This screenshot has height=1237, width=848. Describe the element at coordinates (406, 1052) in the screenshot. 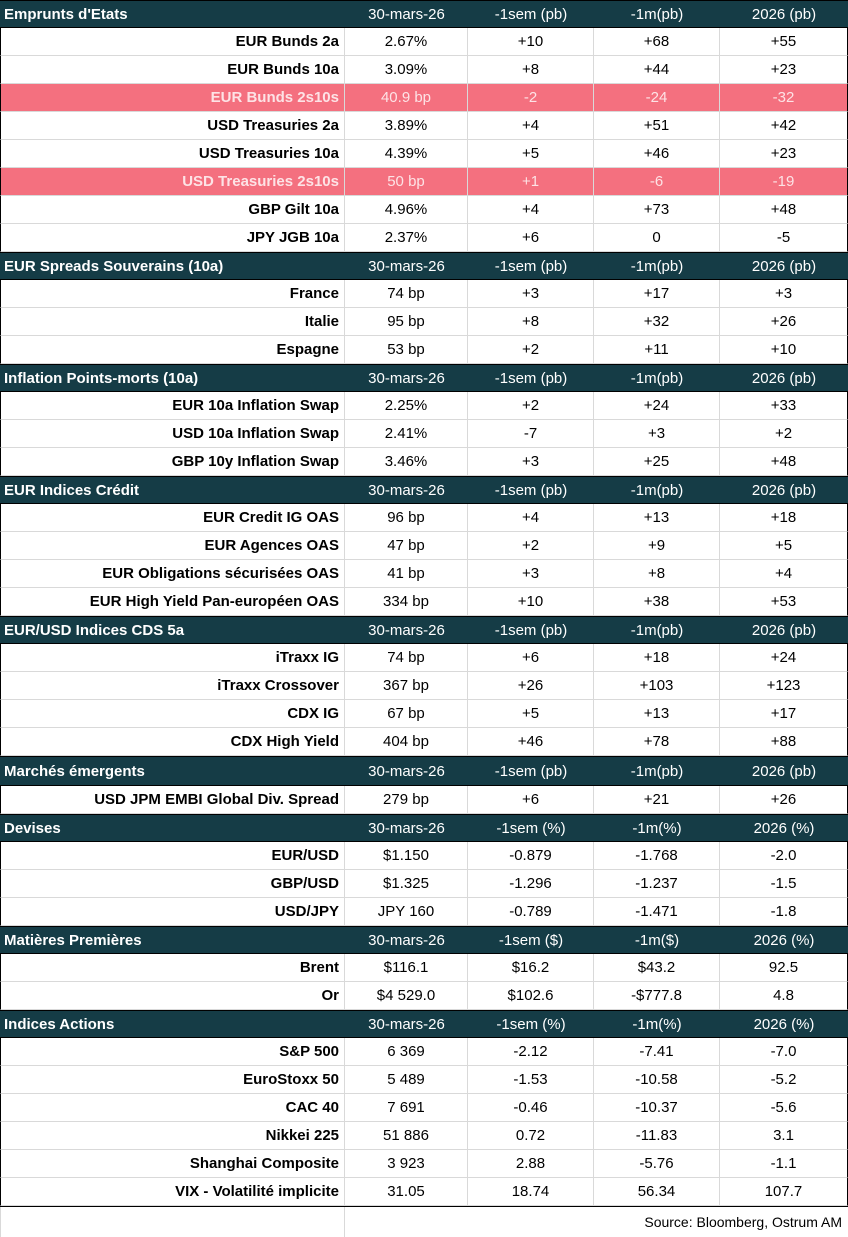

I see `table-cell: 6 369` at that location.